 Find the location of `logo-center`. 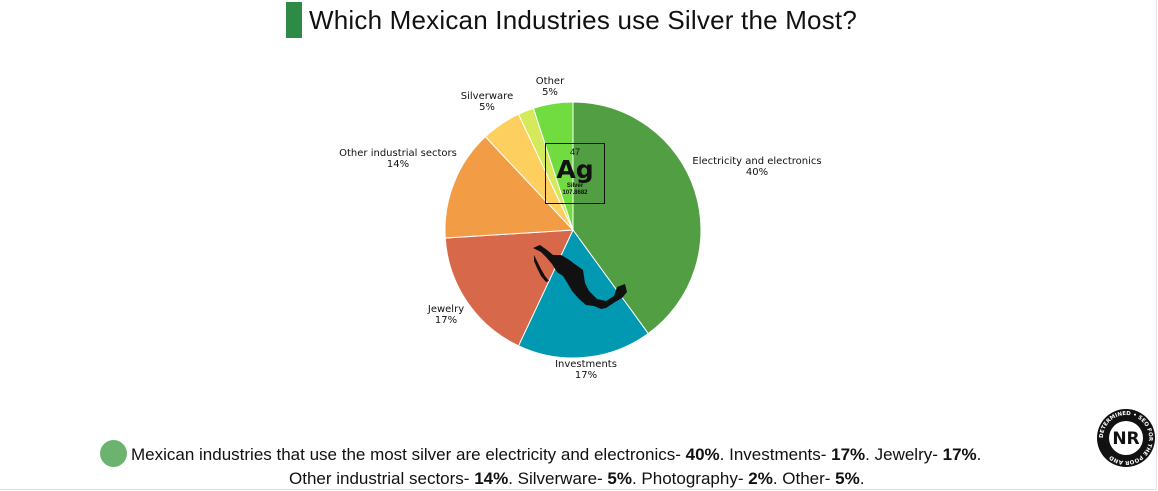

logo-center is located at coordinates (1126, 438).